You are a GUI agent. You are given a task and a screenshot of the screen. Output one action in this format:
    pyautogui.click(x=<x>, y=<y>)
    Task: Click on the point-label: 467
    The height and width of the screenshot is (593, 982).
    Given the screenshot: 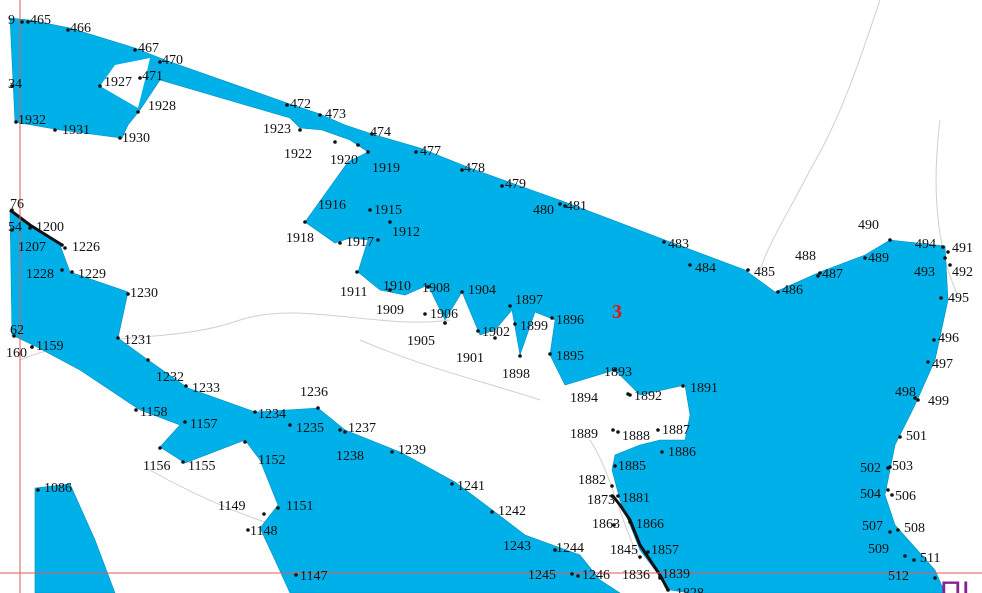 What is the action you would take?
    pyautogui.click(x=148, y=48)
    